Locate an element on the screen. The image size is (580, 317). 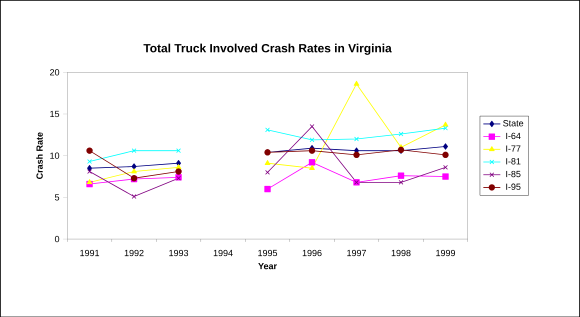
x-tick-label: 1992 is located at coordinates (134, 253).